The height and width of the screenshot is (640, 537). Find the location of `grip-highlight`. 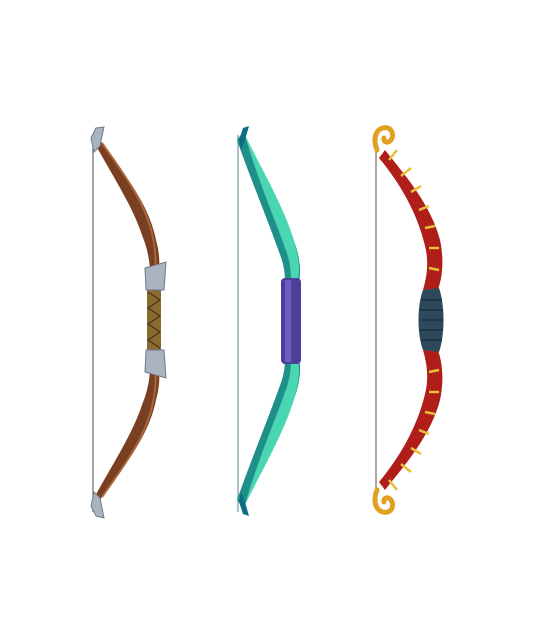

grip-highlight is located at coordinates (288, 321).